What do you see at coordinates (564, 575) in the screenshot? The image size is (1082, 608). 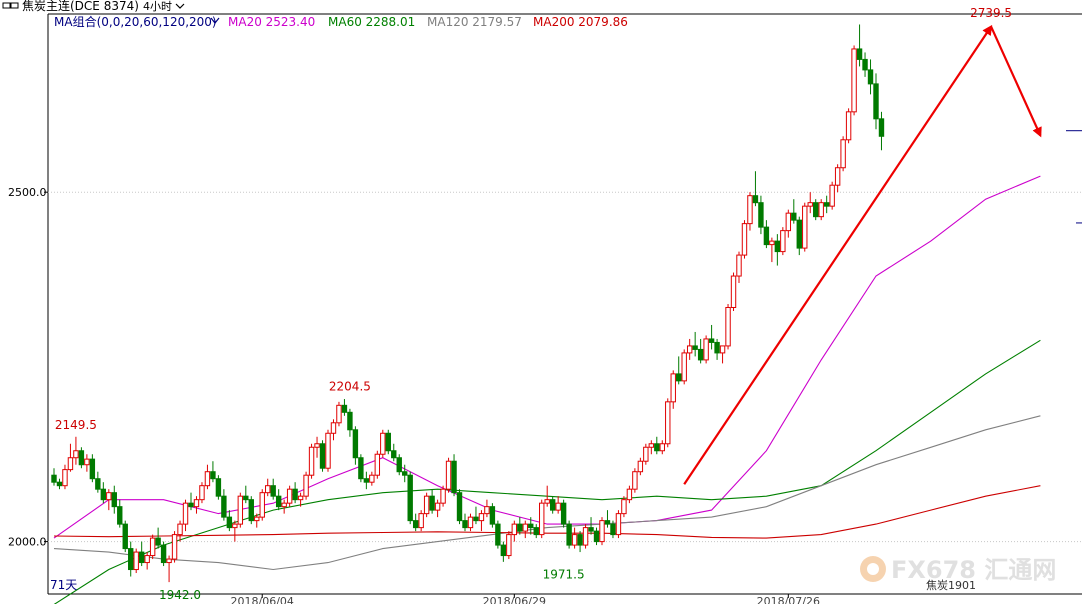 I see `annotation-low-3: 1971.5` at bounding box center [564, 575].